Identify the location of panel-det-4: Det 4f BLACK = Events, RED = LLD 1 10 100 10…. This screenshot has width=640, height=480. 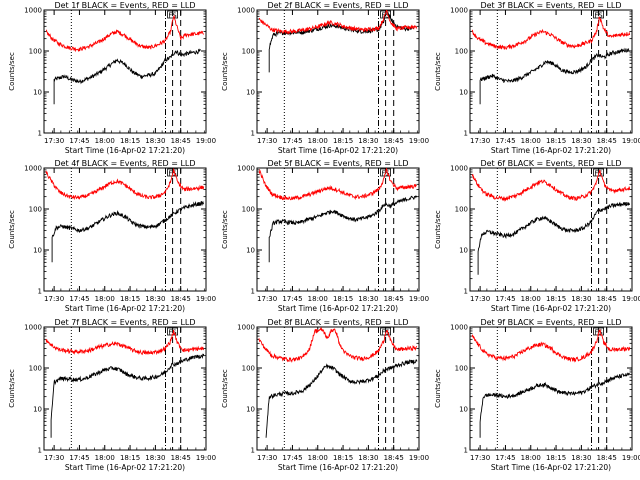
(112, 236).